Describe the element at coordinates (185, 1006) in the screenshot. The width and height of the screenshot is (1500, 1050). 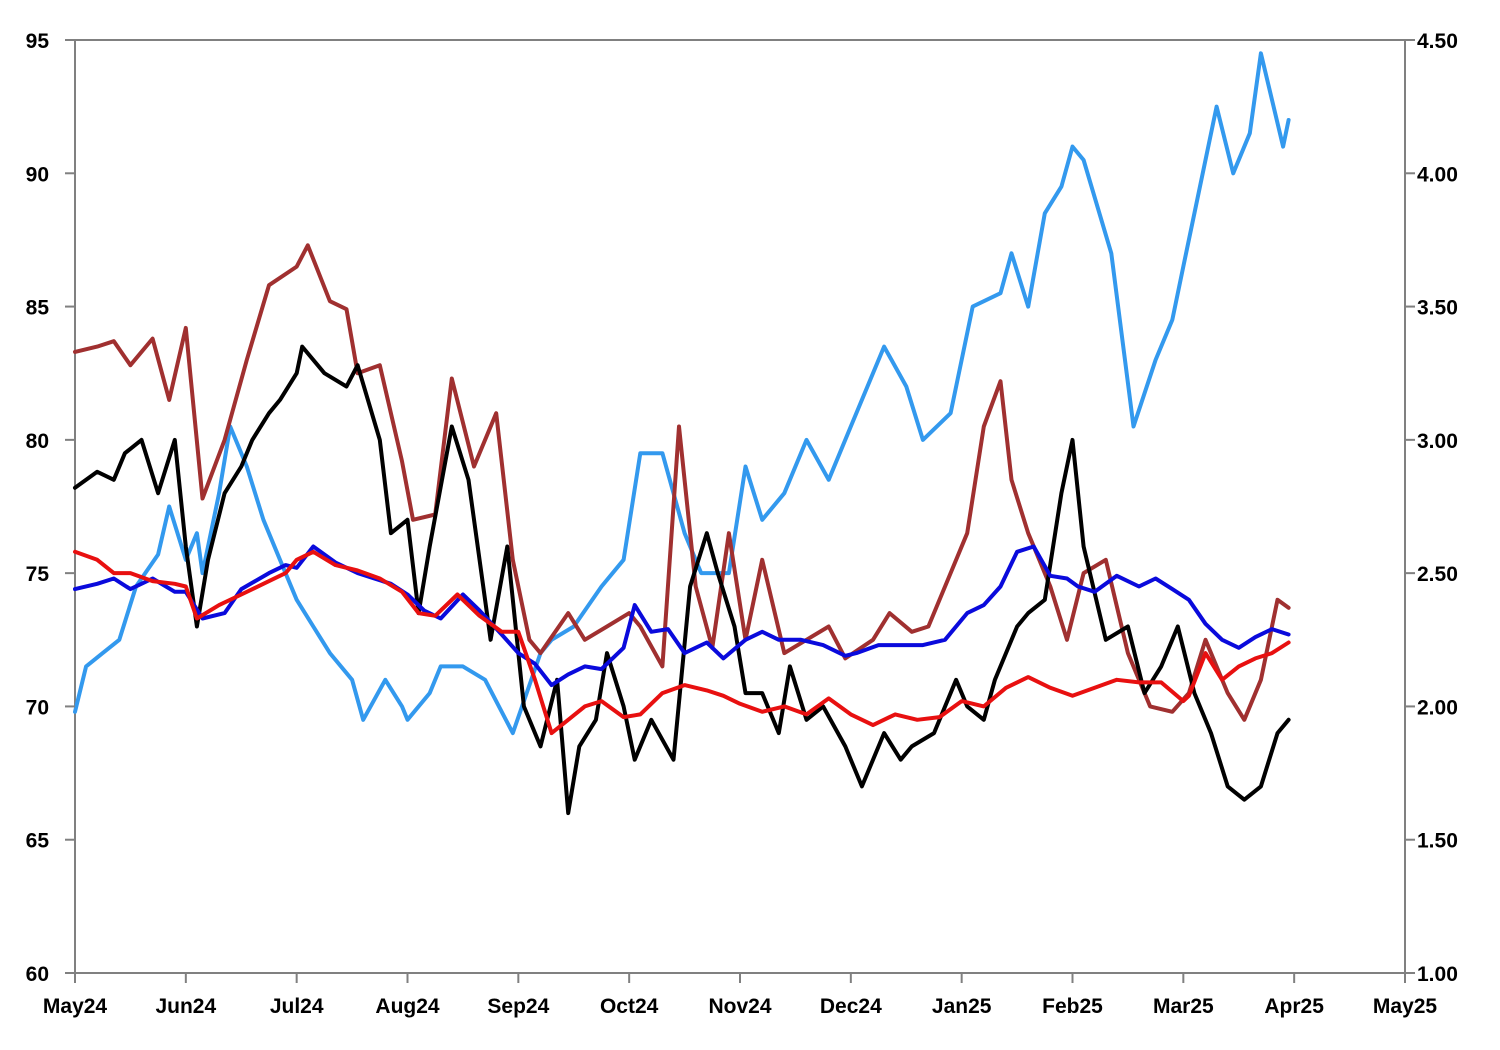
I see `x-tick-label: Jun24` at that location.